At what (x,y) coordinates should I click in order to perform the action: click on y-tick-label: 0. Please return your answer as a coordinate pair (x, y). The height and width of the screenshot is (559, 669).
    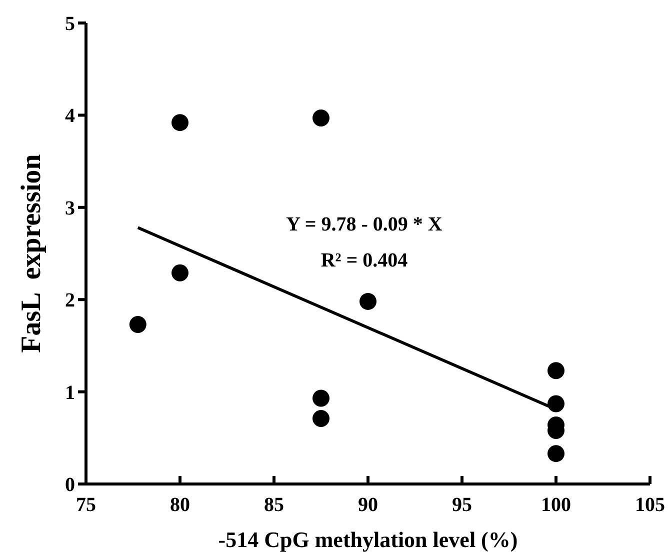
    Looking at the image, I should click on (70, 485).